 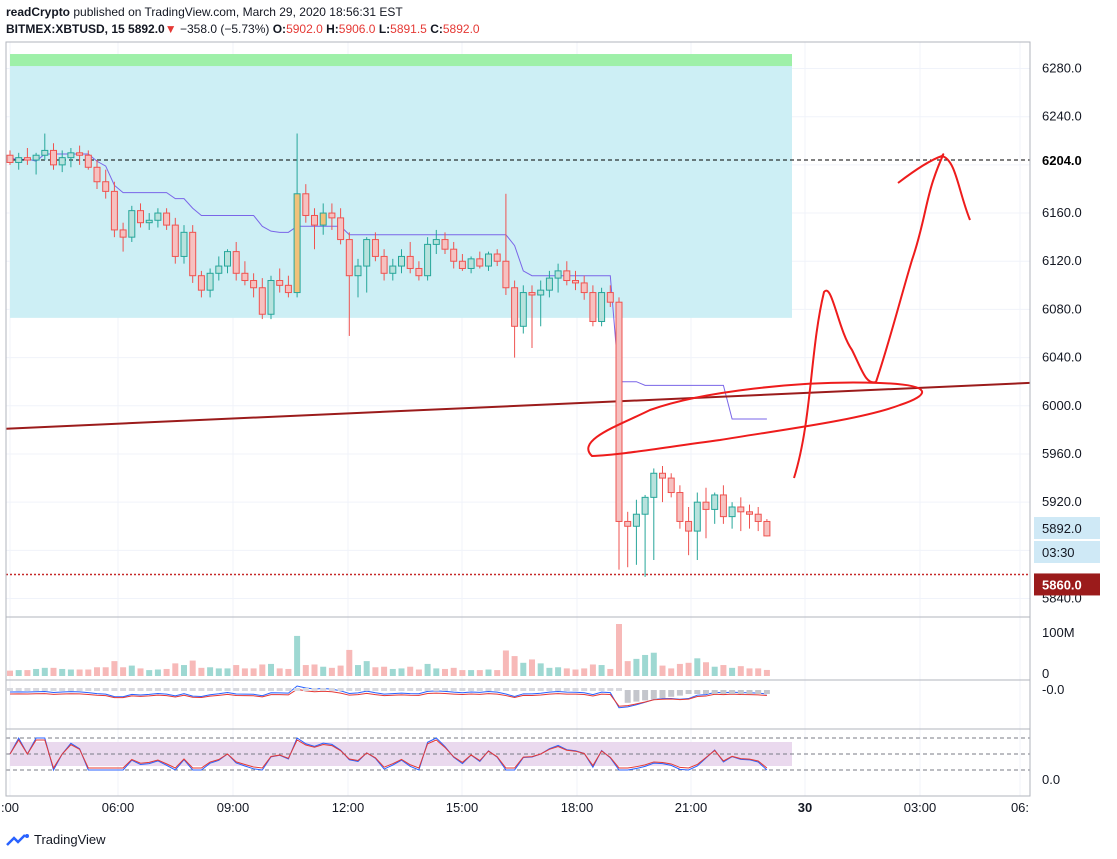 What do you see at coordinates (1067, 372) in the screenshot?
I see `price-tags: 6204.0 5892.0 03:30 5860.0` at bounding box center [1067, 372].